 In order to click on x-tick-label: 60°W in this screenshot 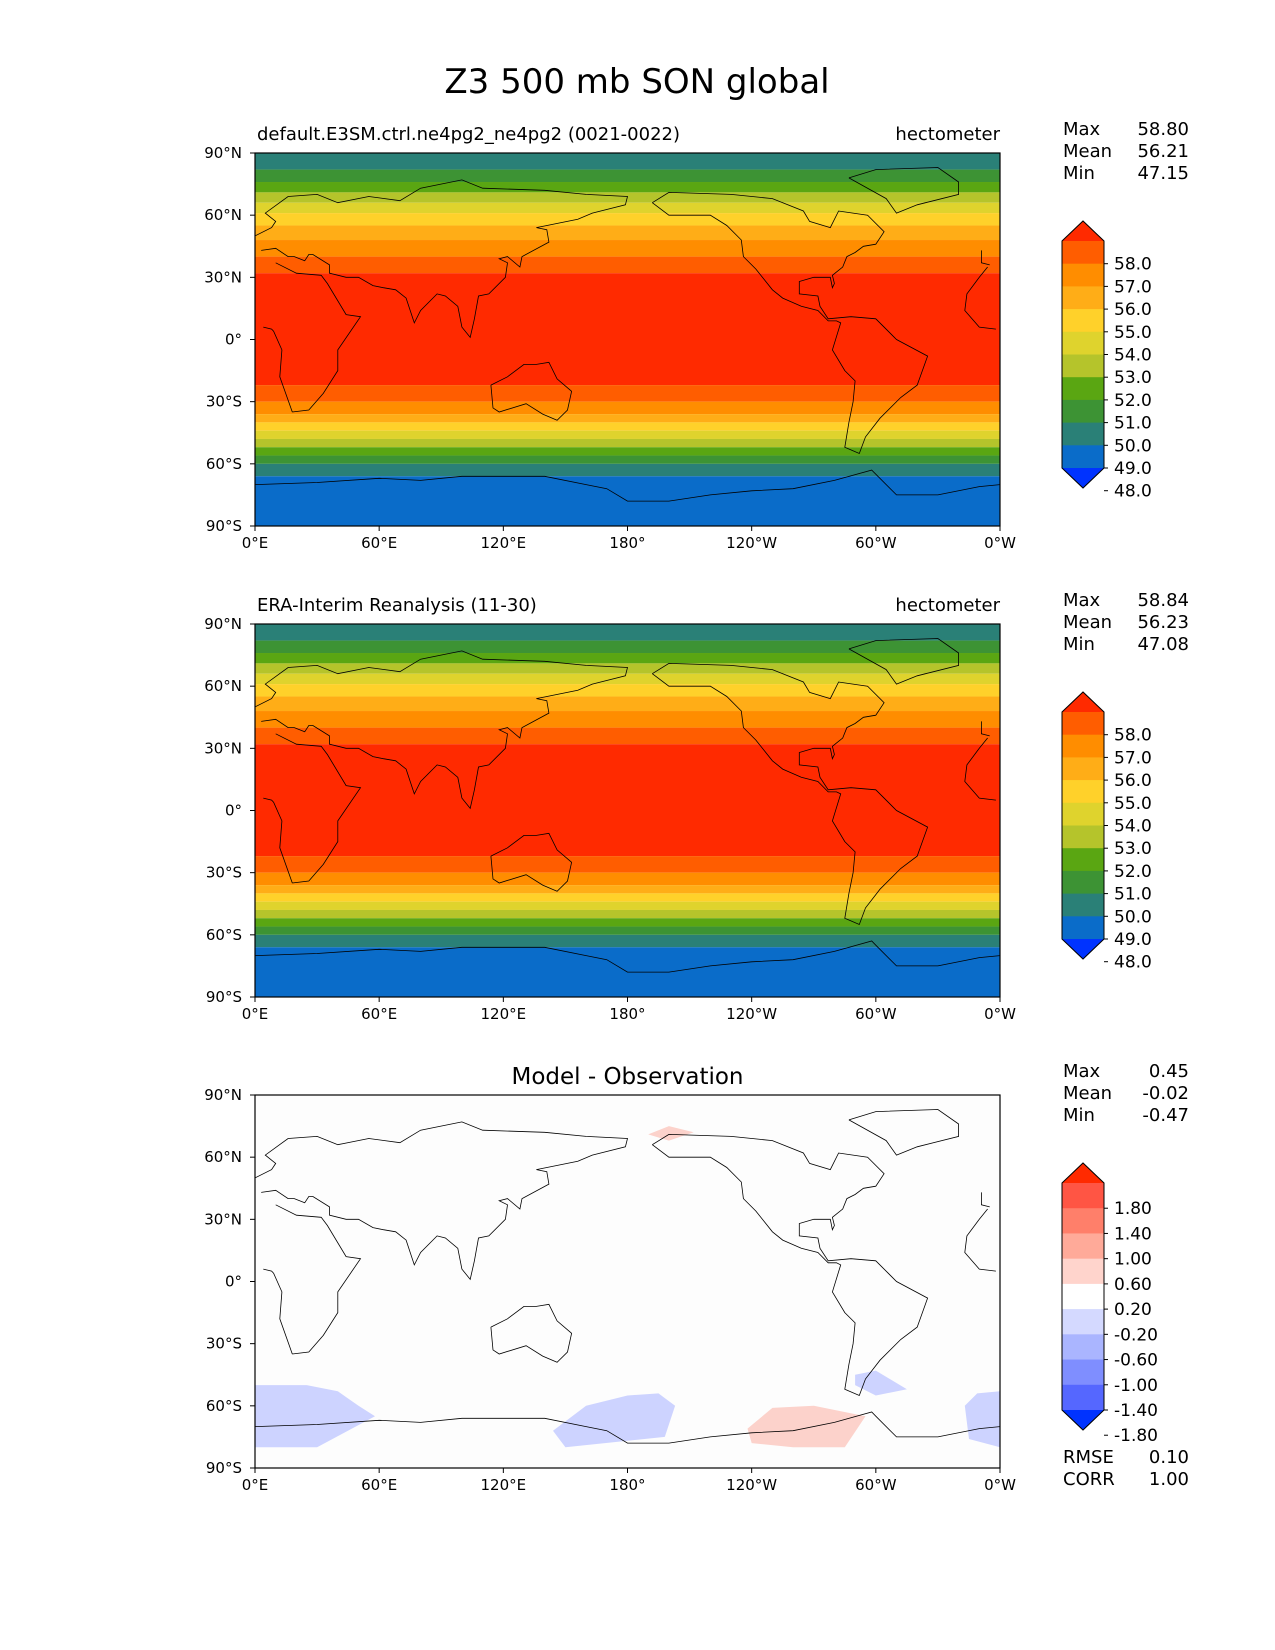, I will do `click(876, 1485)`.